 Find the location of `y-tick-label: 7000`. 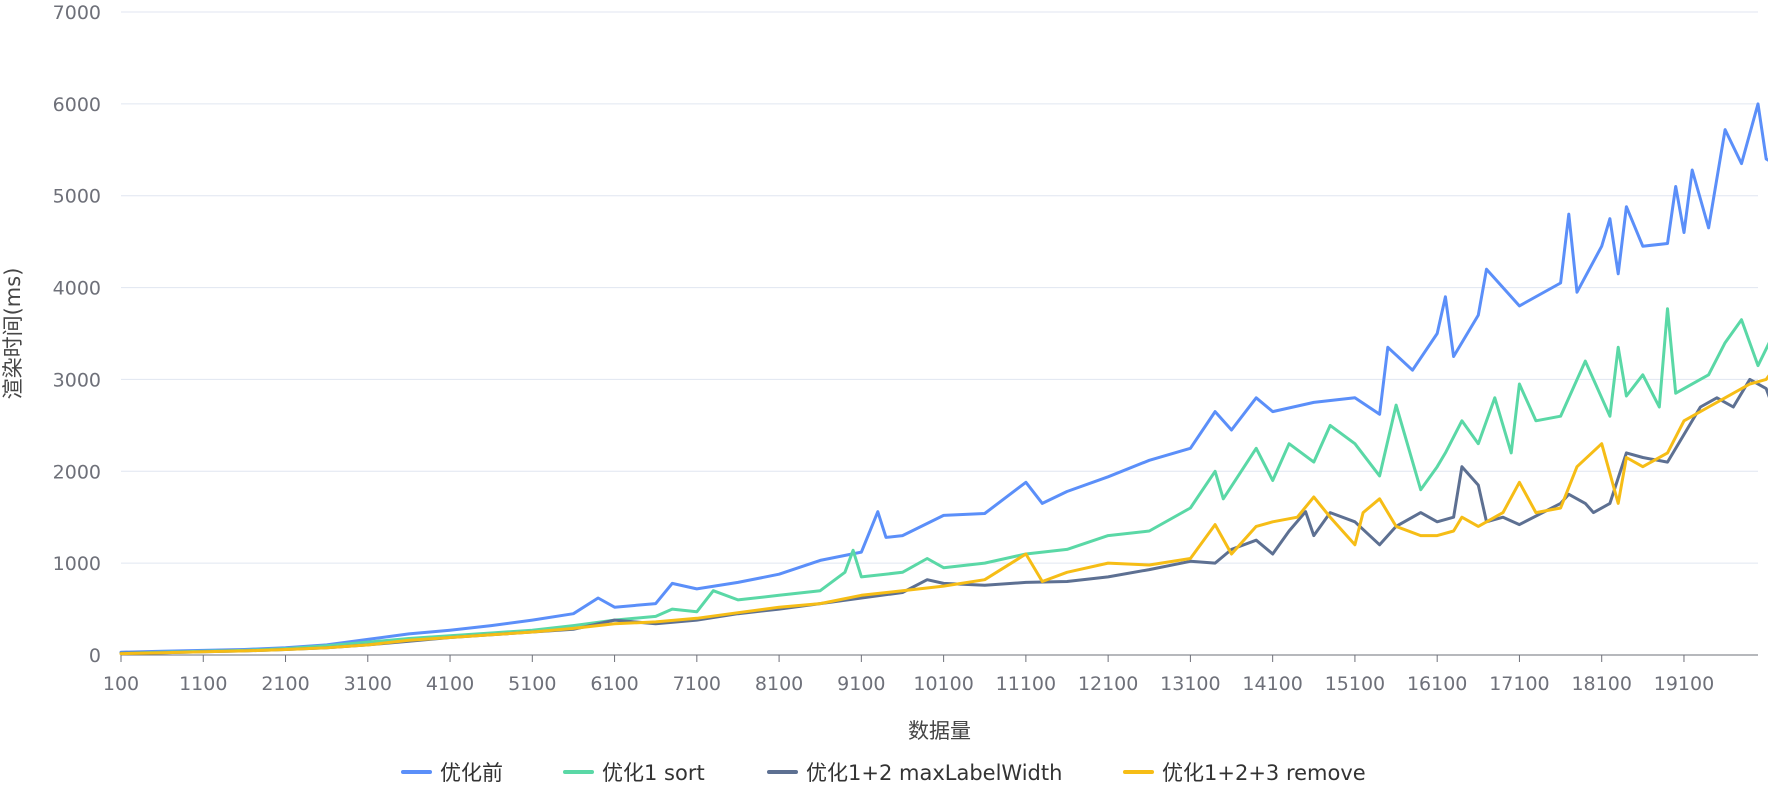

y-tick-label: 7000 is located at coordinates (77, 13).